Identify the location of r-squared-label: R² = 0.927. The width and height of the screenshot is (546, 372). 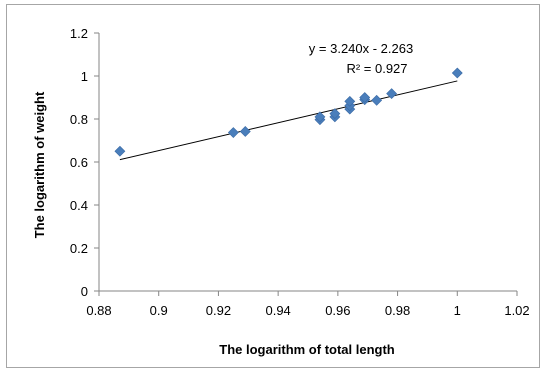
(376, 68).